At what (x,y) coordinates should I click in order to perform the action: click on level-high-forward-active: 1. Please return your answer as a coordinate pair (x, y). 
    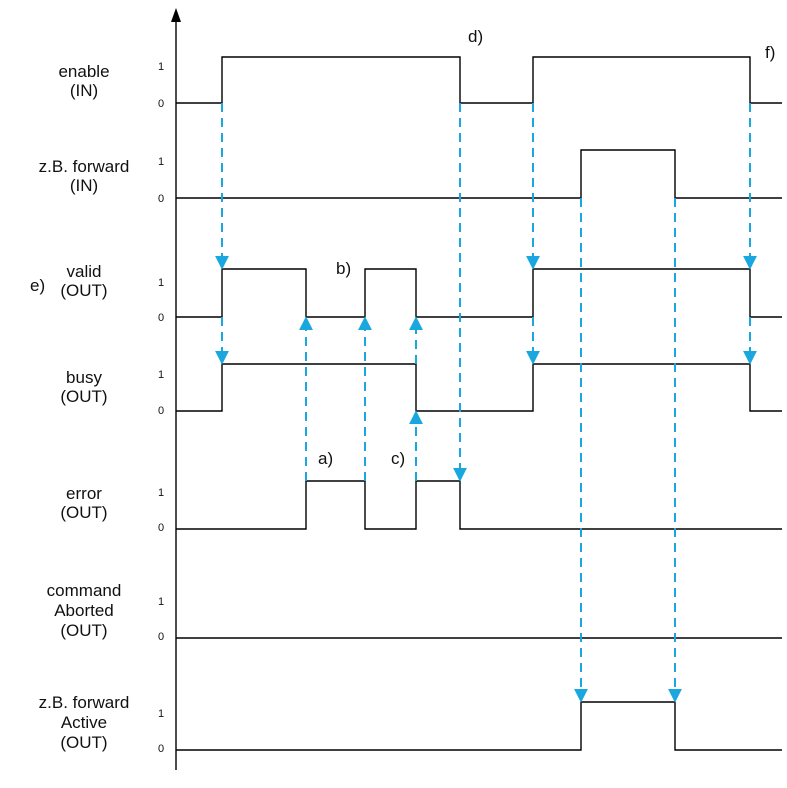
    Looking at the image, I should click on (161, 714).